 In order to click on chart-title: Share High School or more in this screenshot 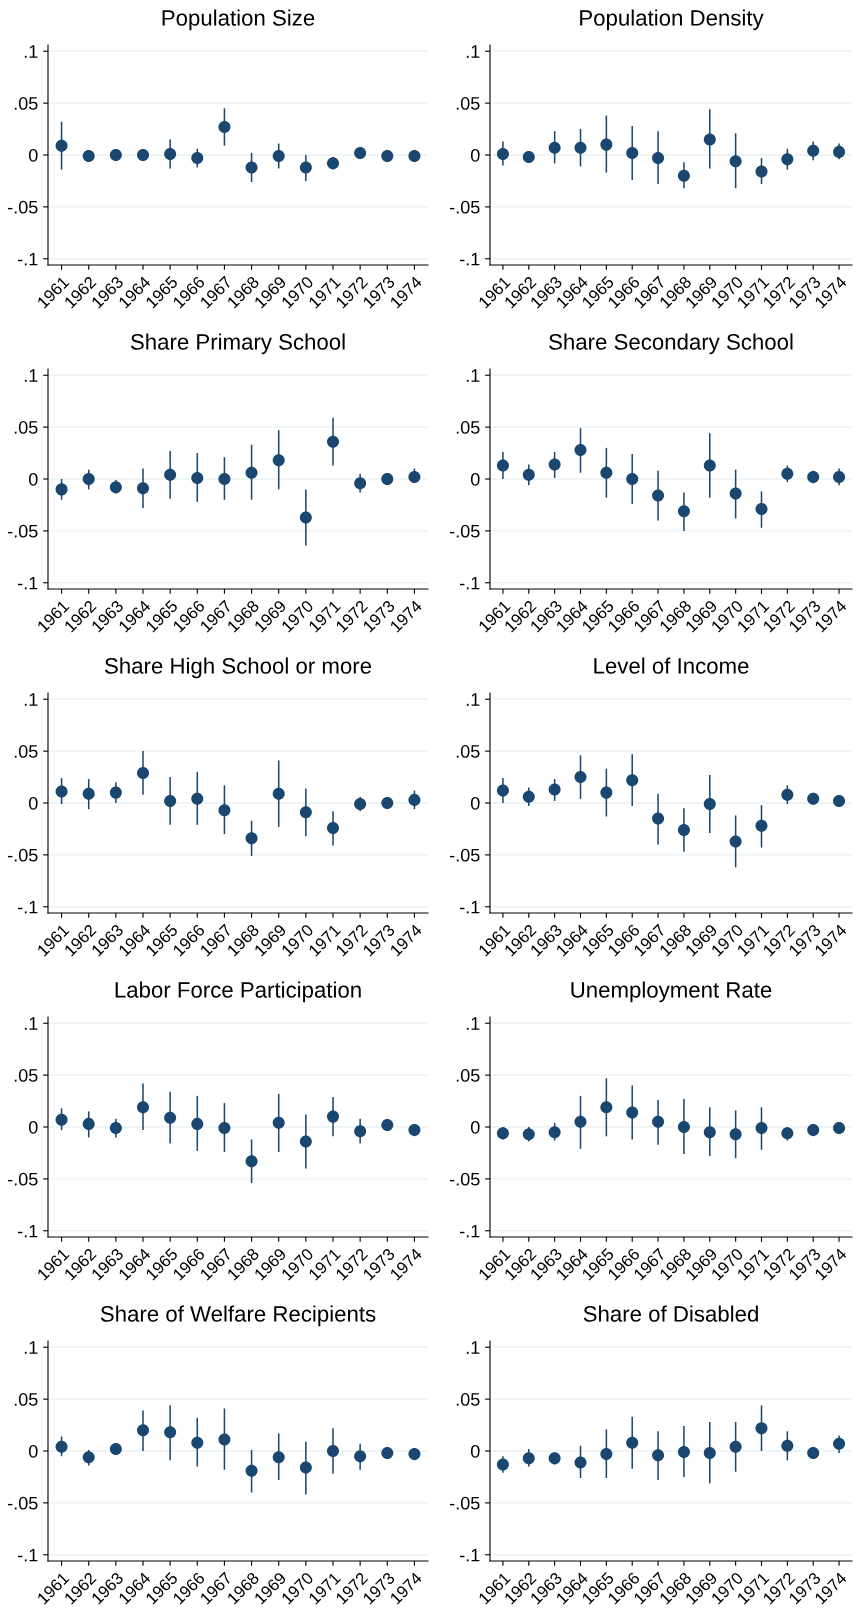, I will do `click(238, 668)`.